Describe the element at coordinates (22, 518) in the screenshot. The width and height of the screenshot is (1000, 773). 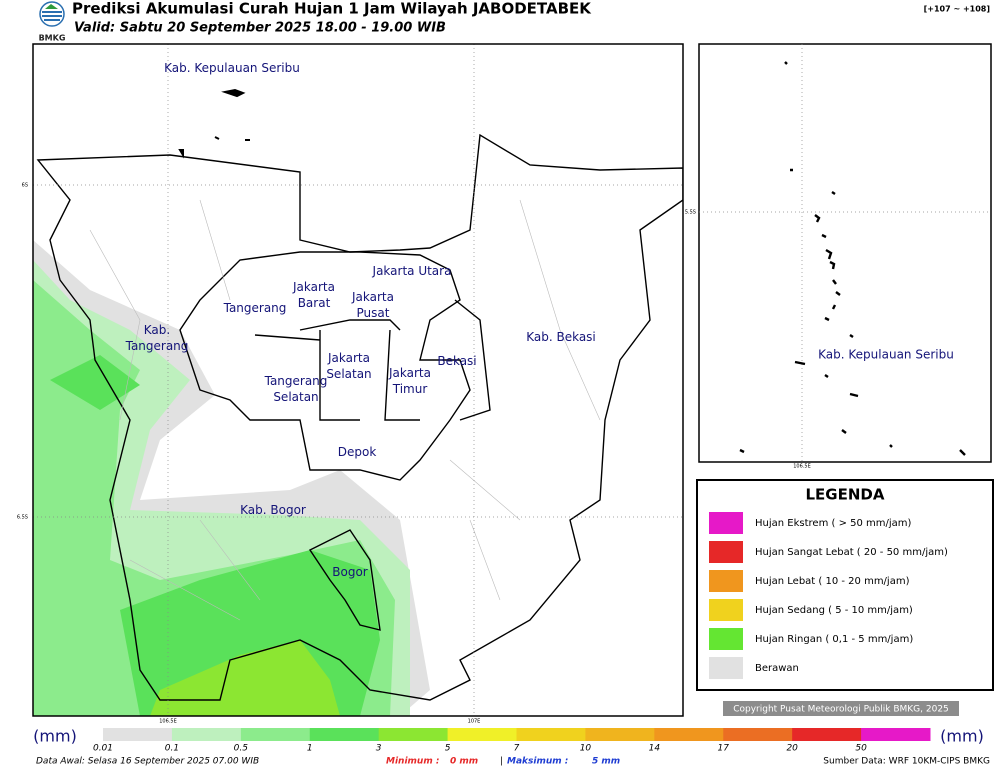
I see `lat-label: 6.5S` at that location.